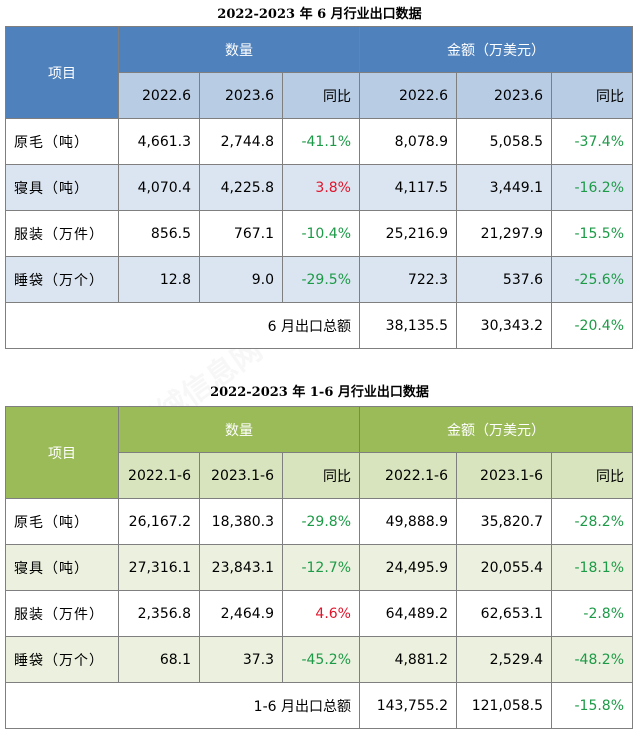  What do you see at coordinates (408, 613) in the screenshot?
I see `amt-2022: 64,489.2` at bounding box center [408, 613].